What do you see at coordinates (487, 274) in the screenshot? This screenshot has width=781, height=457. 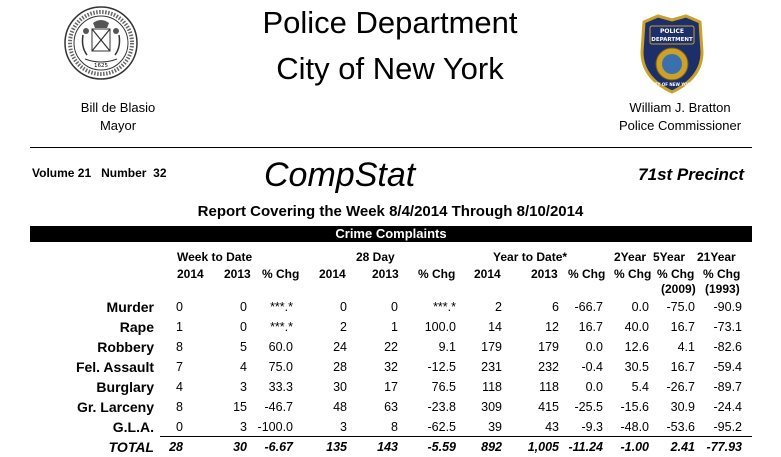 I see `header-ytd-2014: 2014` at bounding box center [487, 274].